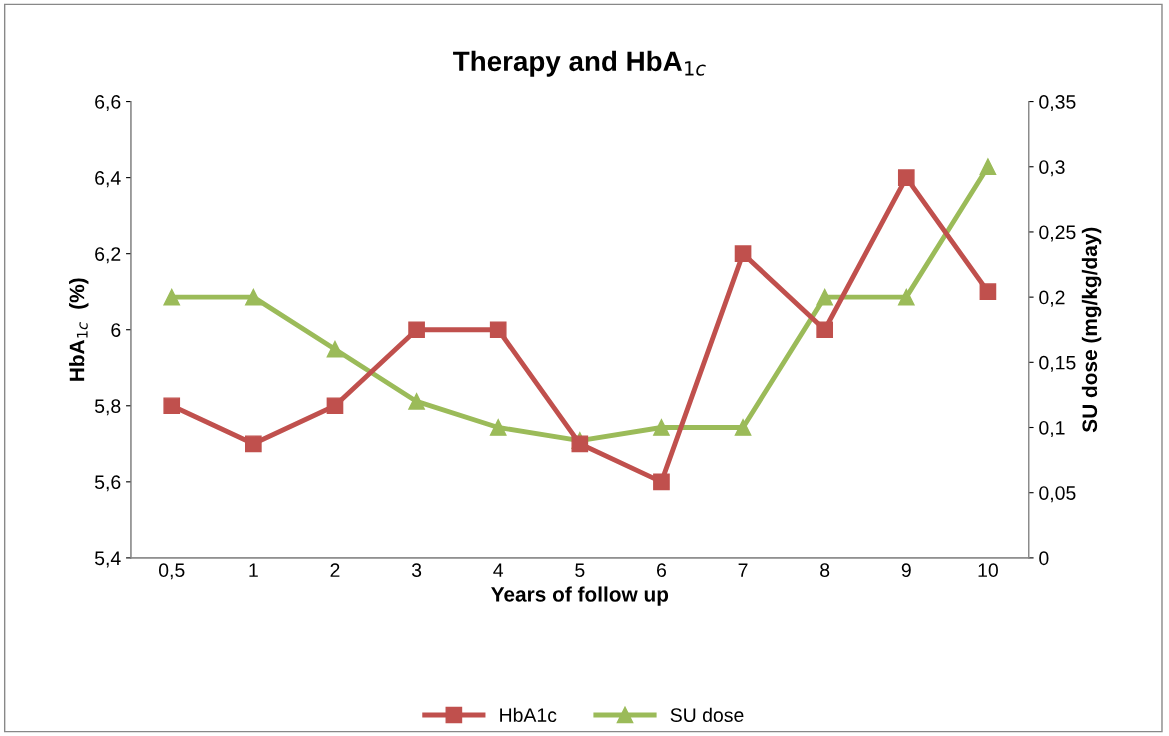 The image size is (1169, 736). Describe the element at coordinates (171, 571) in the screenshot. I see `x-tick-label: 0,5` at that location.